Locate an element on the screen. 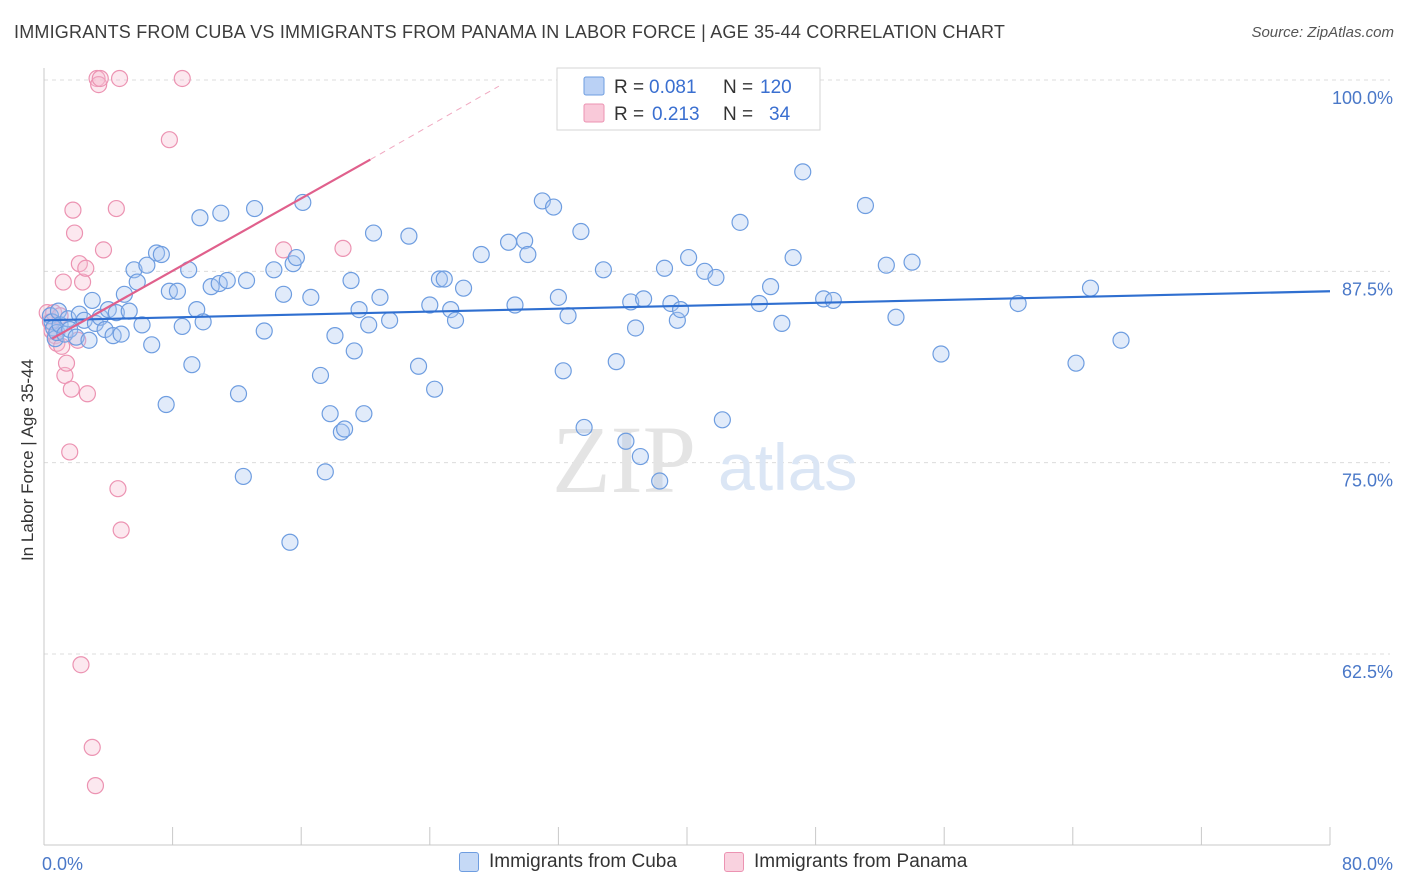 This screenshot has width=1406, height=892. x-axis-tick-labels: 0.0% 80.0% is located at coordinates (717, 864).